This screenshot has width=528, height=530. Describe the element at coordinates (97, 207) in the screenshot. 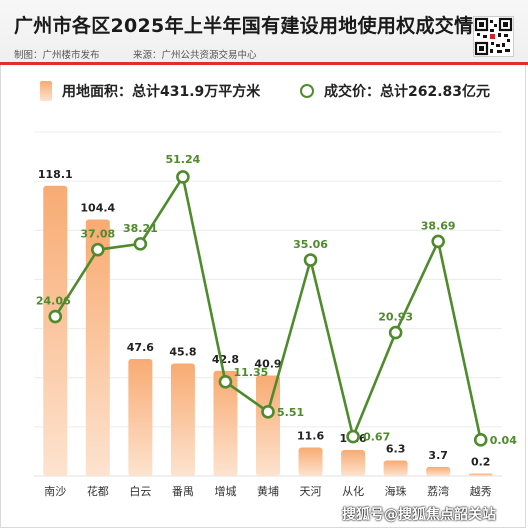

I see `bar-value-label: 104.4` at that location.